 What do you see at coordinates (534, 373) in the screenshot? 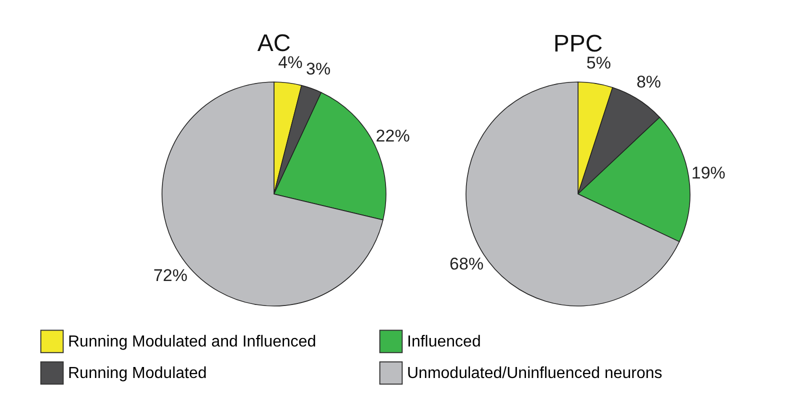
I see `legend-label: Unmodulated/Uninfluenced neurons` at bounding box center [534, 373].